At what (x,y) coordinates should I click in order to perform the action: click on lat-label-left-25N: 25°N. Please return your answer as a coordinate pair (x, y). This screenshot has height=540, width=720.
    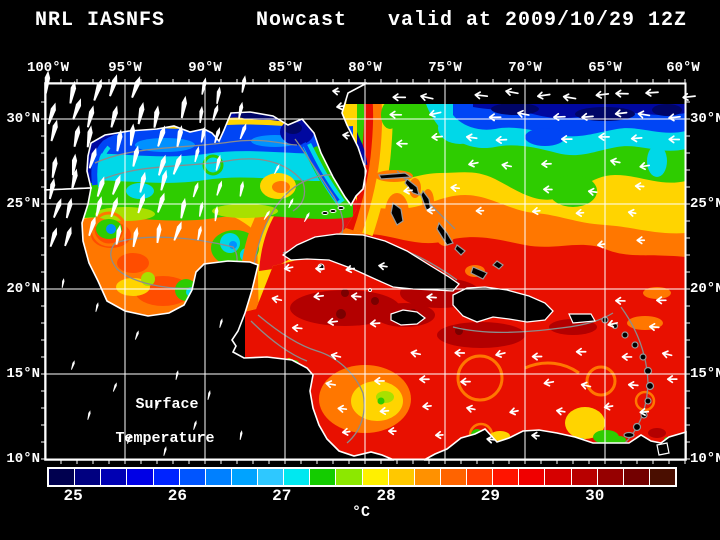
    Looking at the image, I should click on (23, 204).